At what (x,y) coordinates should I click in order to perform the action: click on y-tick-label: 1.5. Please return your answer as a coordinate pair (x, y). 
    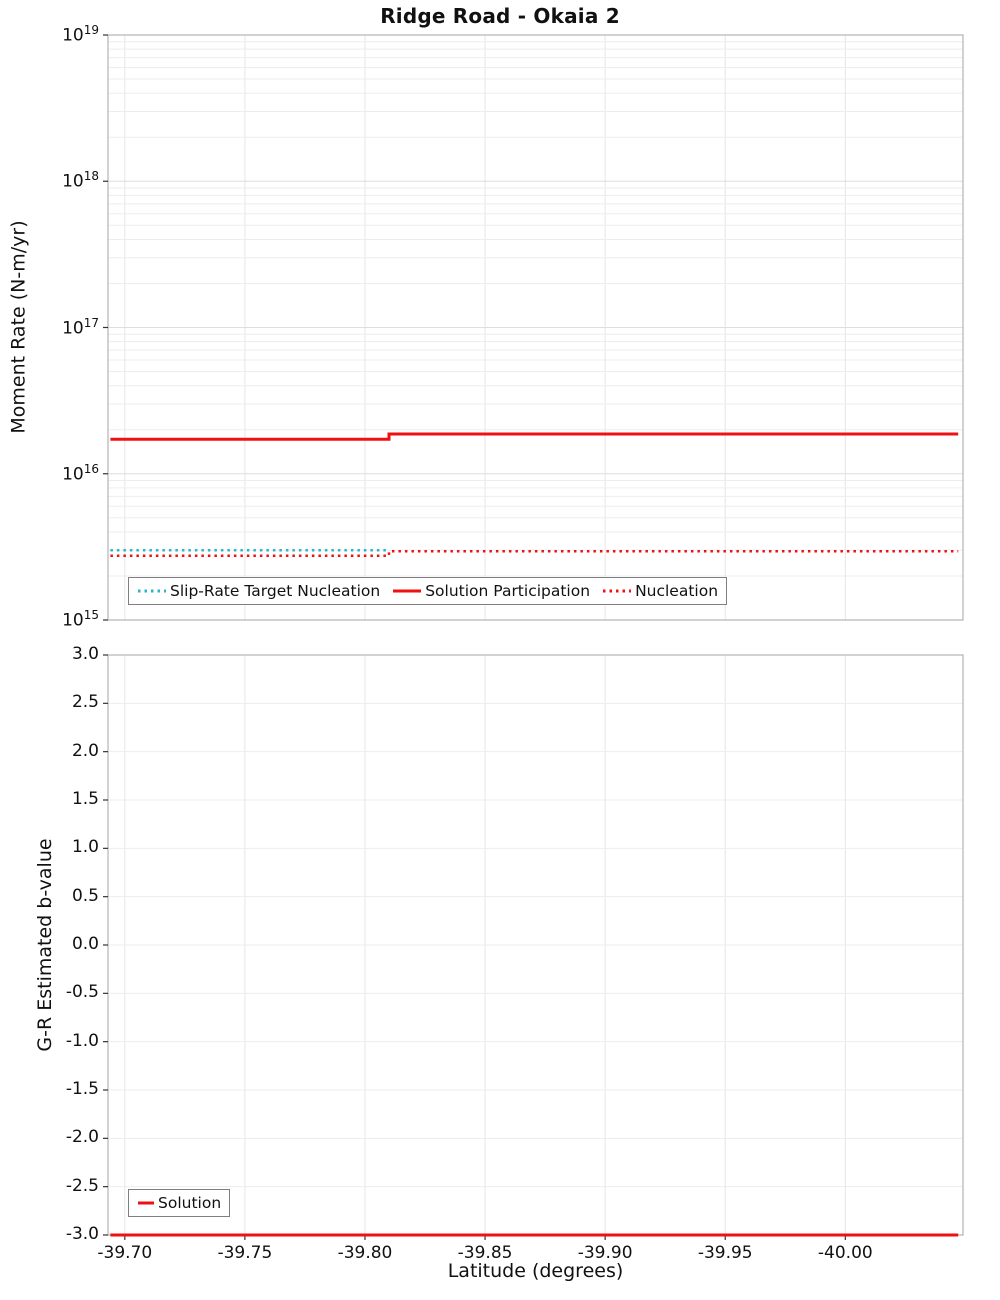
    Looking at the image, I should click on (85, 799).